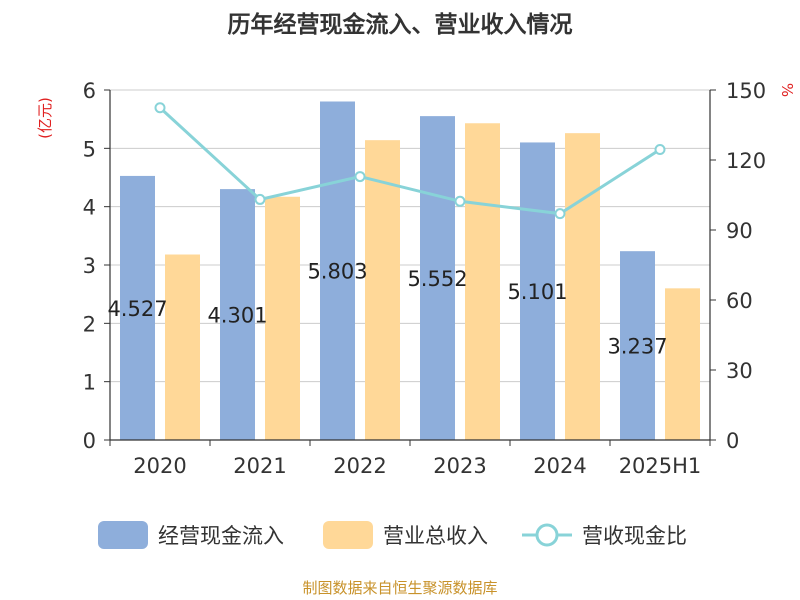 This screenshot has width=800, height=600. I want to click on x-tick-label: 2020, so click(159, 466).